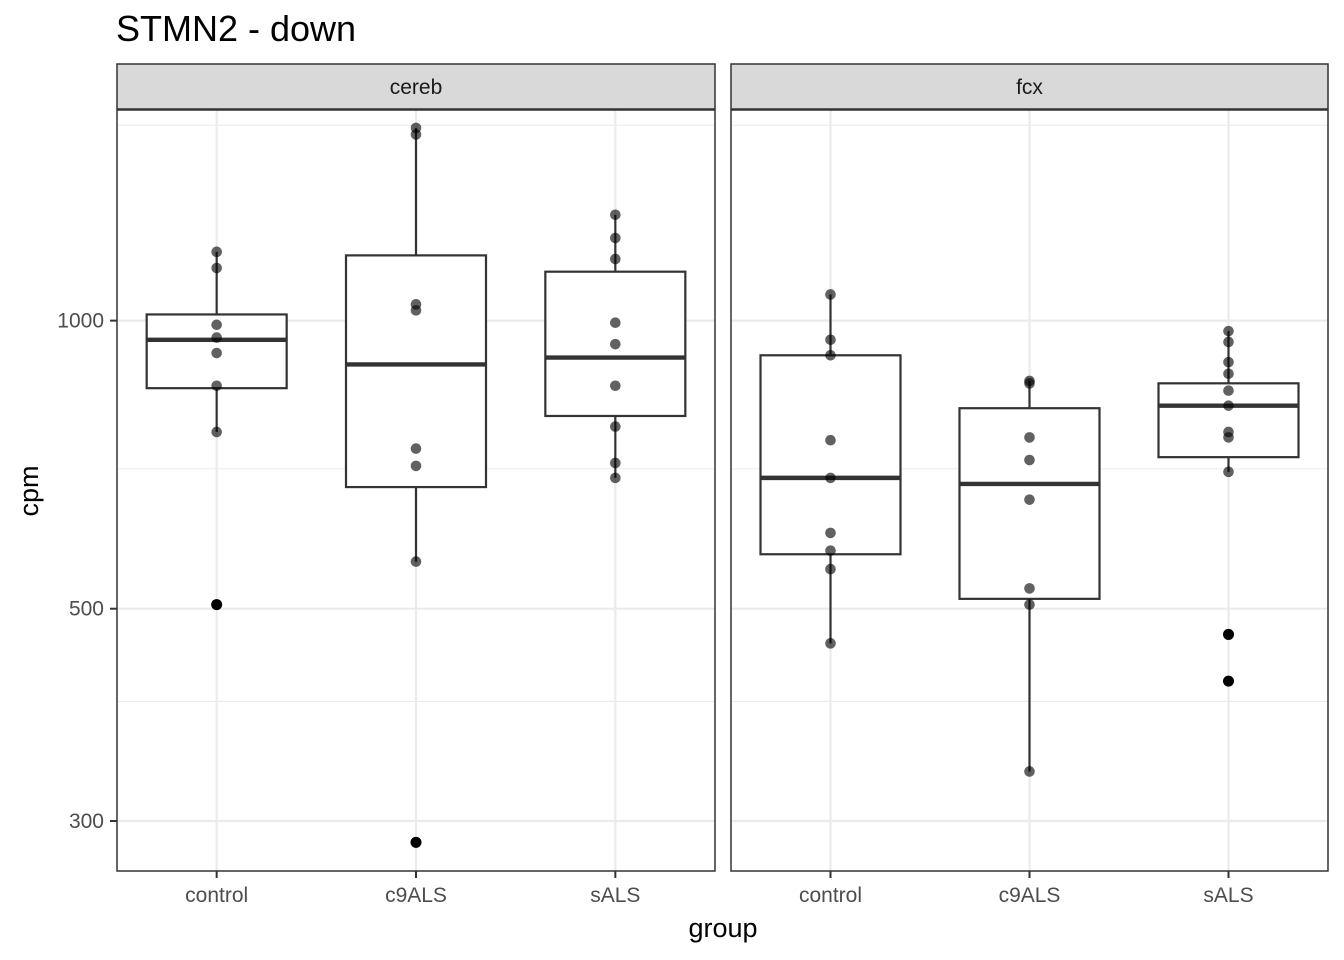 The height and width of the screenshot is (960, 1344). What do you see at coordinates (80, 321) in the screenshot?
I see `y-tick-label: 1000` at bounding box center [80, 321].